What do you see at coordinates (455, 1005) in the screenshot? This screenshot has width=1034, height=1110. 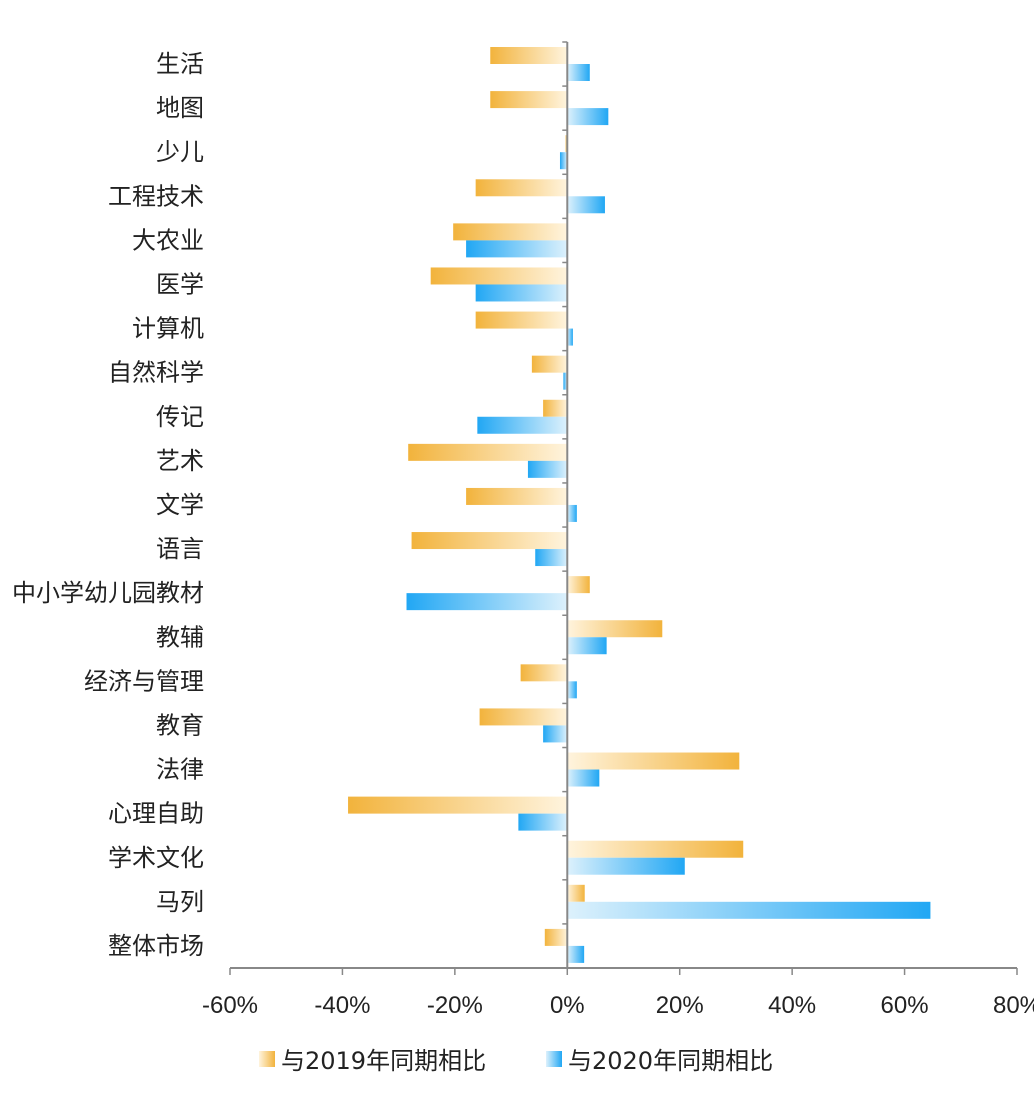 I see `x-tick-label: -20%` at bounding box center [455, 1005].